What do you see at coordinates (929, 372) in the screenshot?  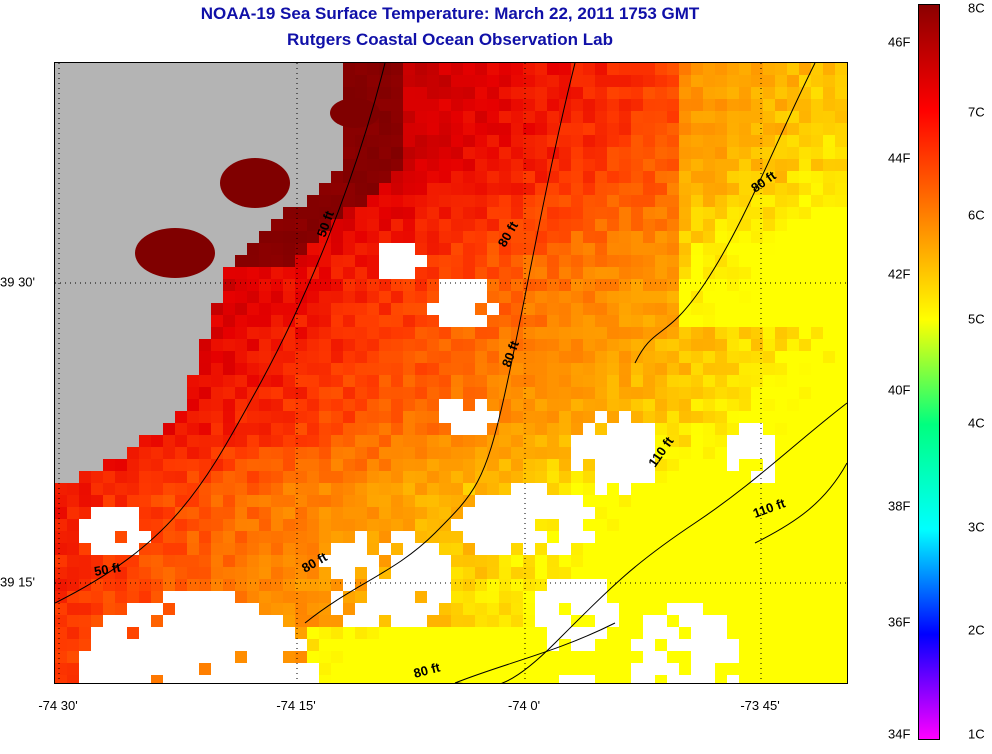 I see `temperature-colorbar` at bounding box center [929, 372].